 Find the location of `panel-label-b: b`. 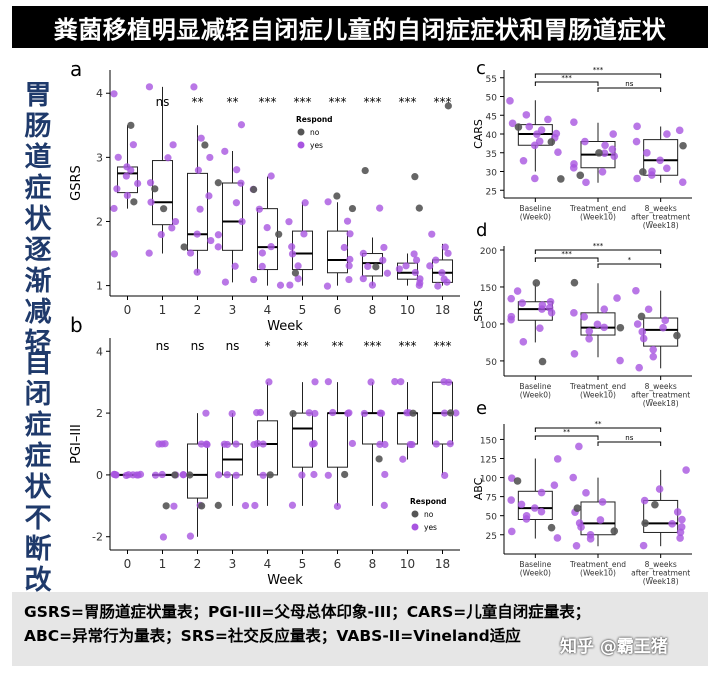

panel-label-b: b is located at coordinates (76, 325).